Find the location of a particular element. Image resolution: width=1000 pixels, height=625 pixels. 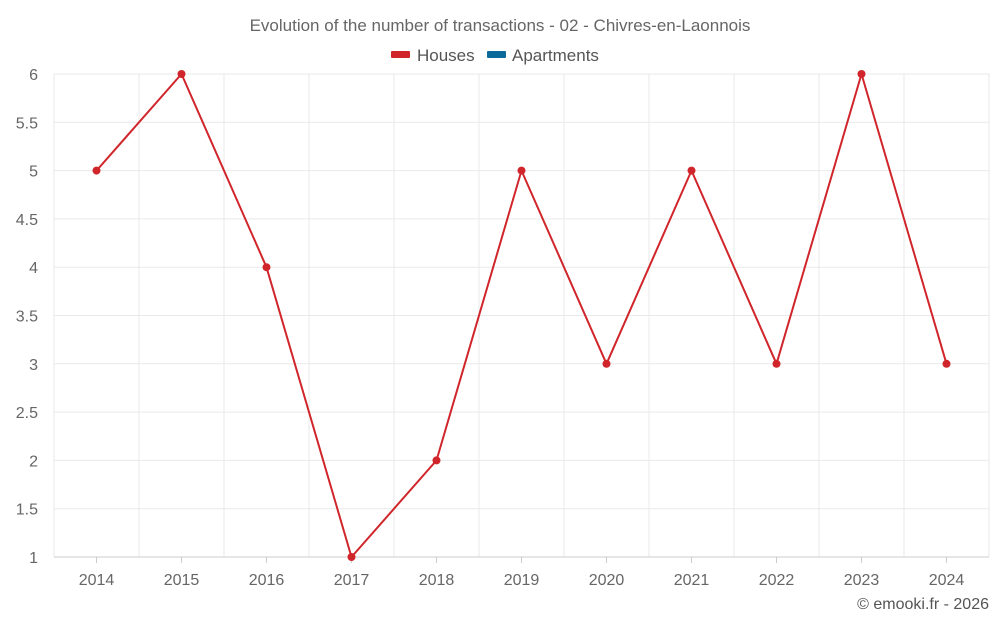

x-tick-label: 2015 is located at coordinates (182, 580).